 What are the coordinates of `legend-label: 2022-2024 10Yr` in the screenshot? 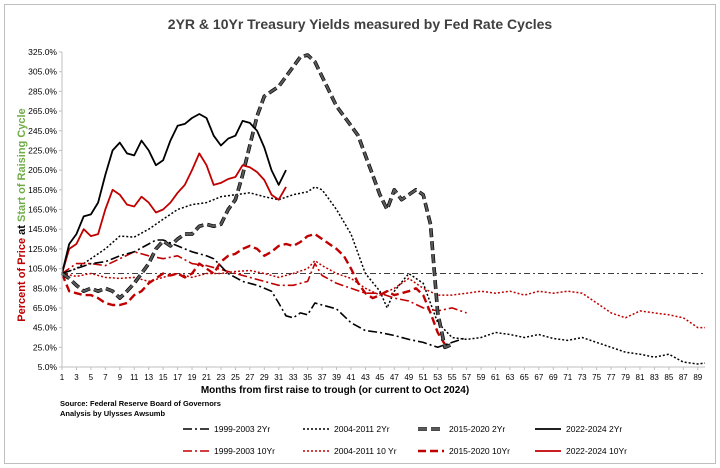 It's located at (596, 451).